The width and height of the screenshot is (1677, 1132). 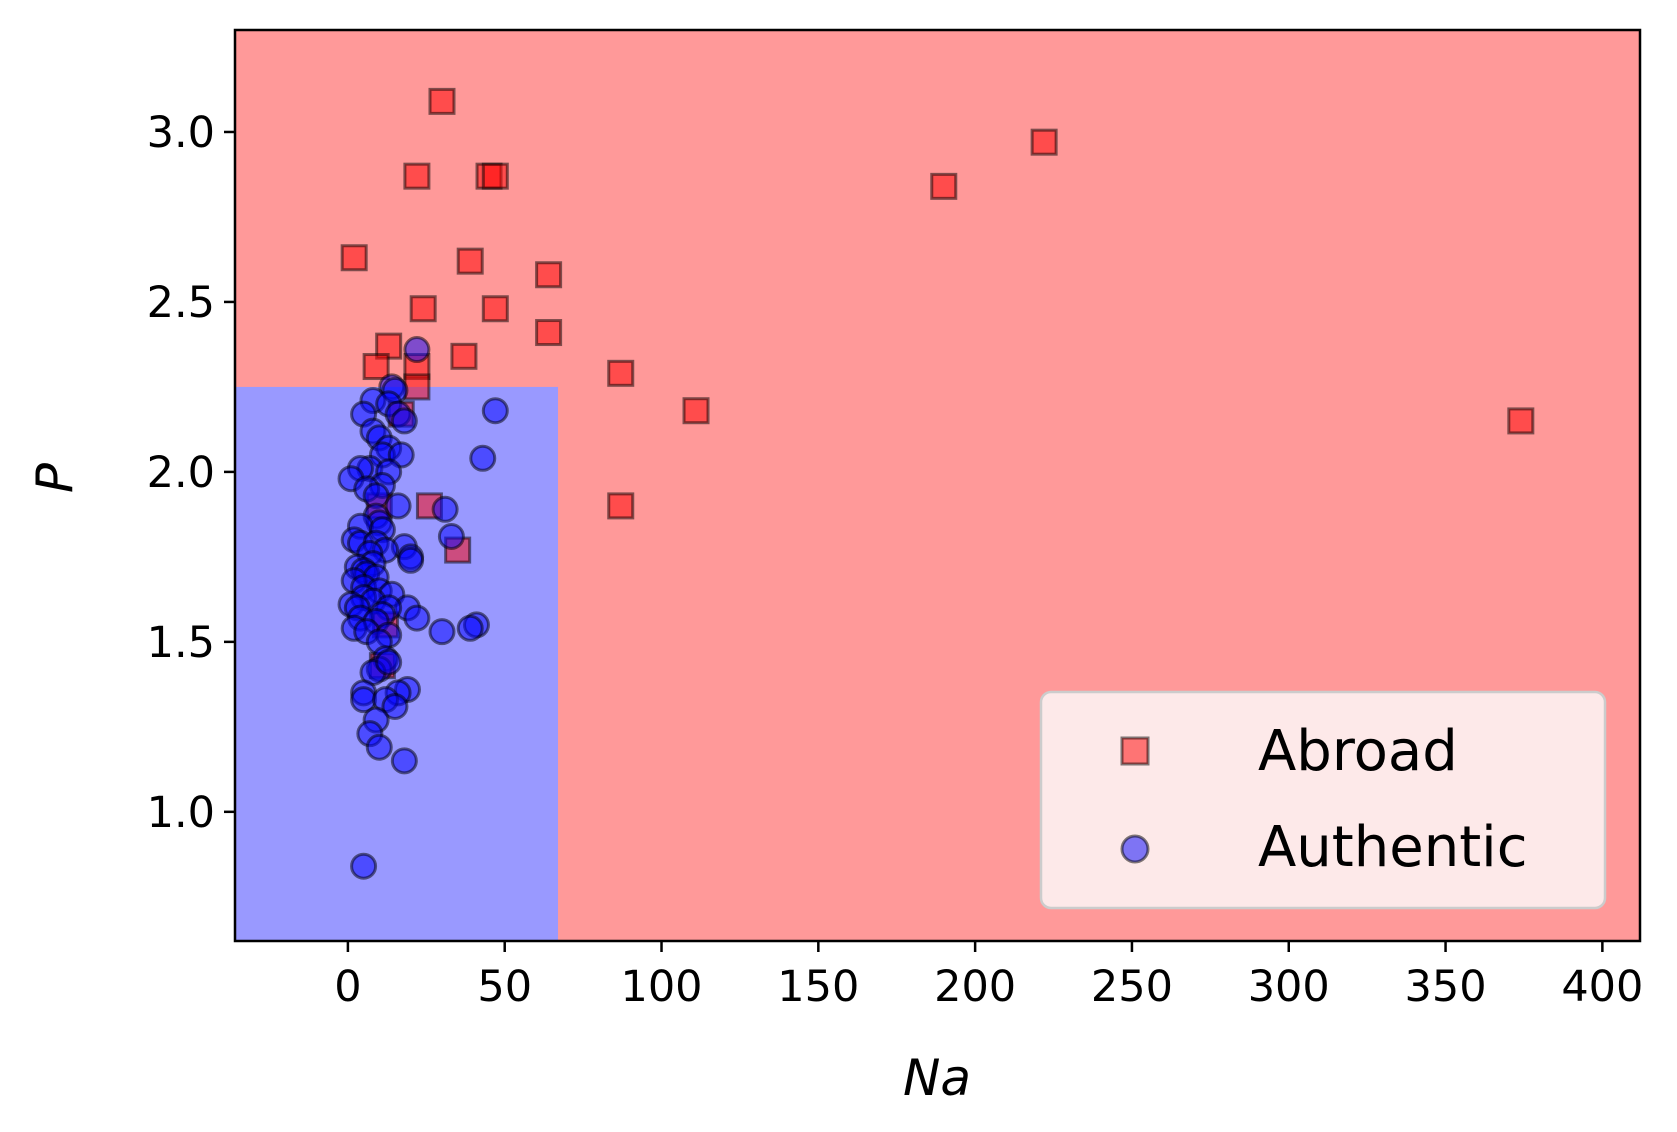 I want to click on legend-label-abroad: Abroad, so click(x=1358, y=751).